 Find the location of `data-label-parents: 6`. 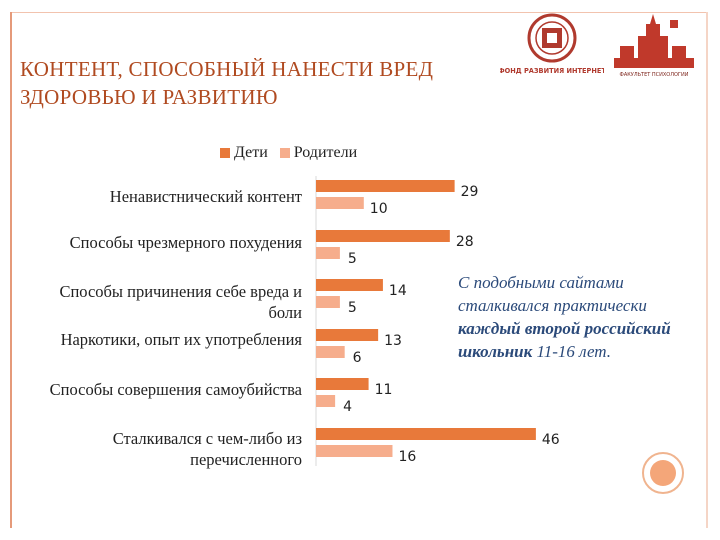

data-label-parents: 6 is located at coordinates (357, 358).